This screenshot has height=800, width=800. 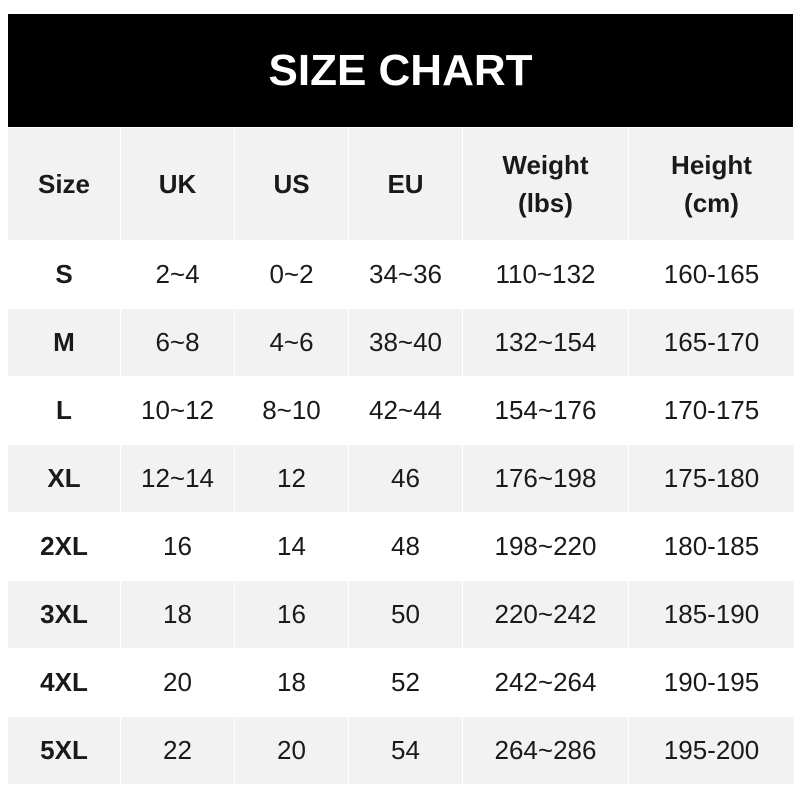 What do you see at coordinates (545, 682) in the screenshot?
I see `table-cell: 242~264` at bounding box center [545, 682].